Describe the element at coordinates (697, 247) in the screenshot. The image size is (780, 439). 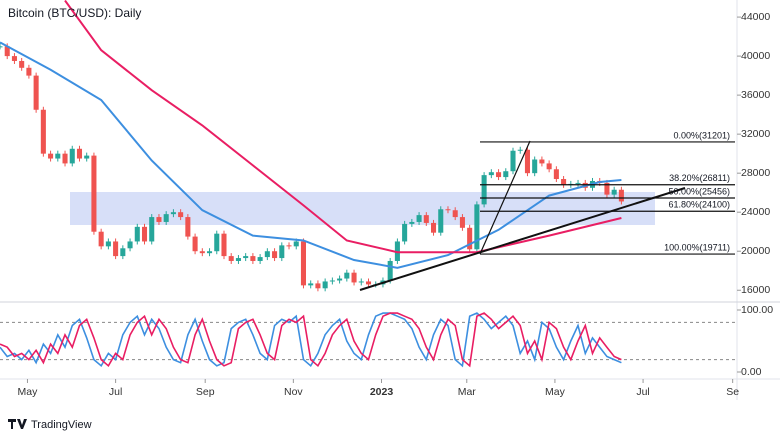
I see `fib-label: 100.00%(19711)` at that location.